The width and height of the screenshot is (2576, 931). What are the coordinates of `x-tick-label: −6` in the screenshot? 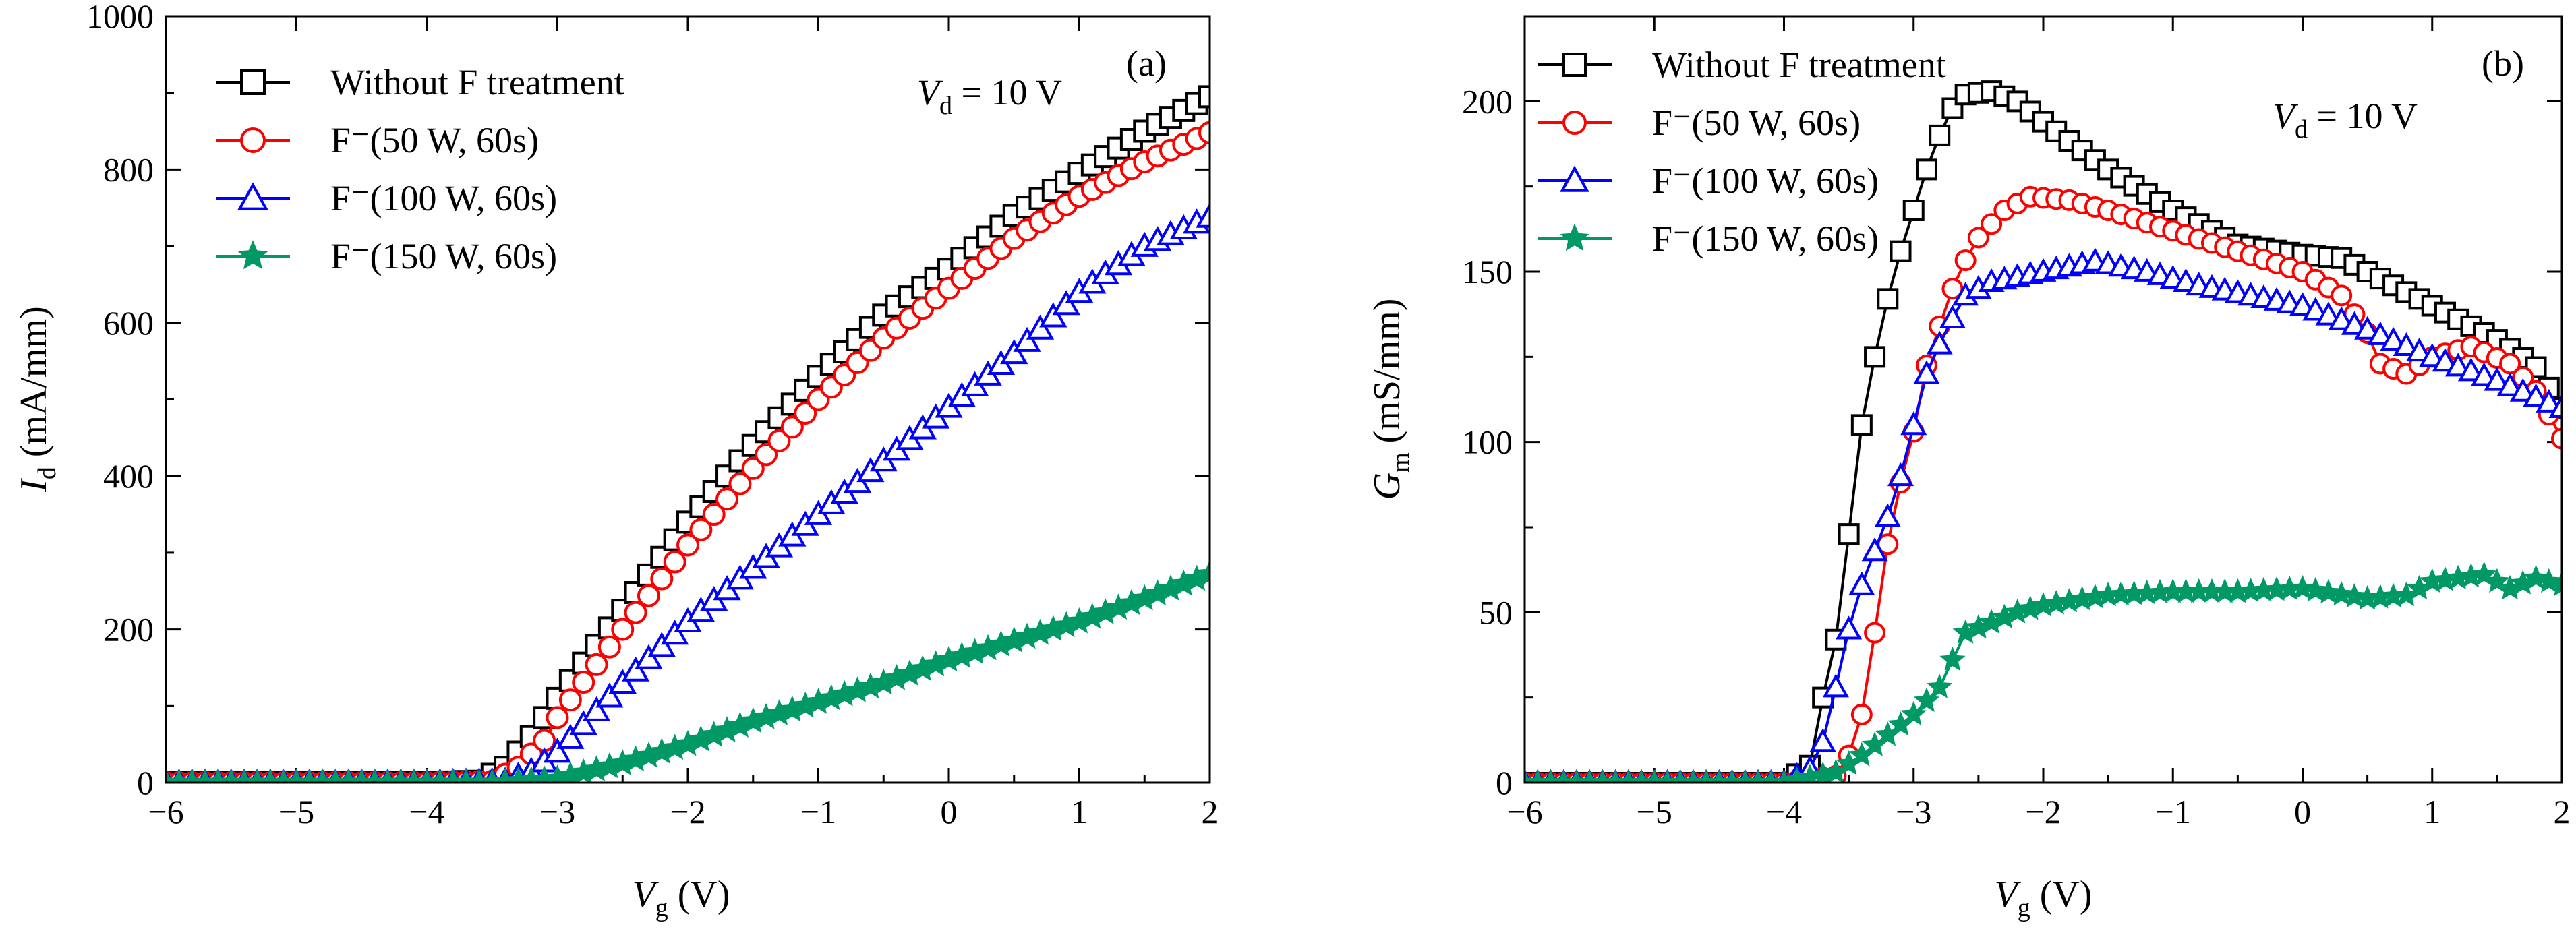 It's located at (165, 812).